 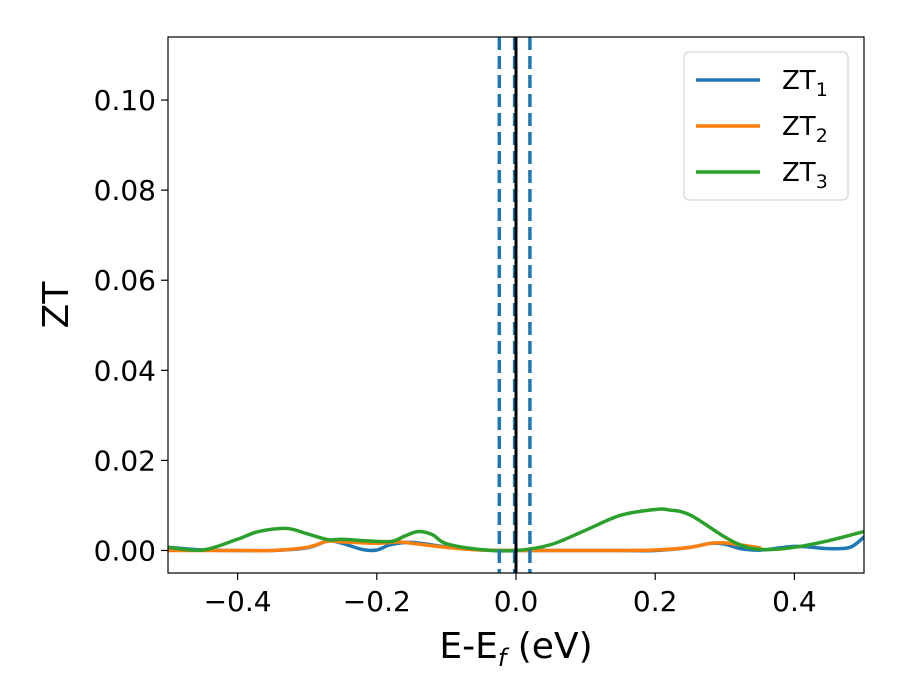 What do you see at coordinates (377, 601) in the screenshot?
I see `x-tick-label: −0.2` at bounding box center [377, 601].